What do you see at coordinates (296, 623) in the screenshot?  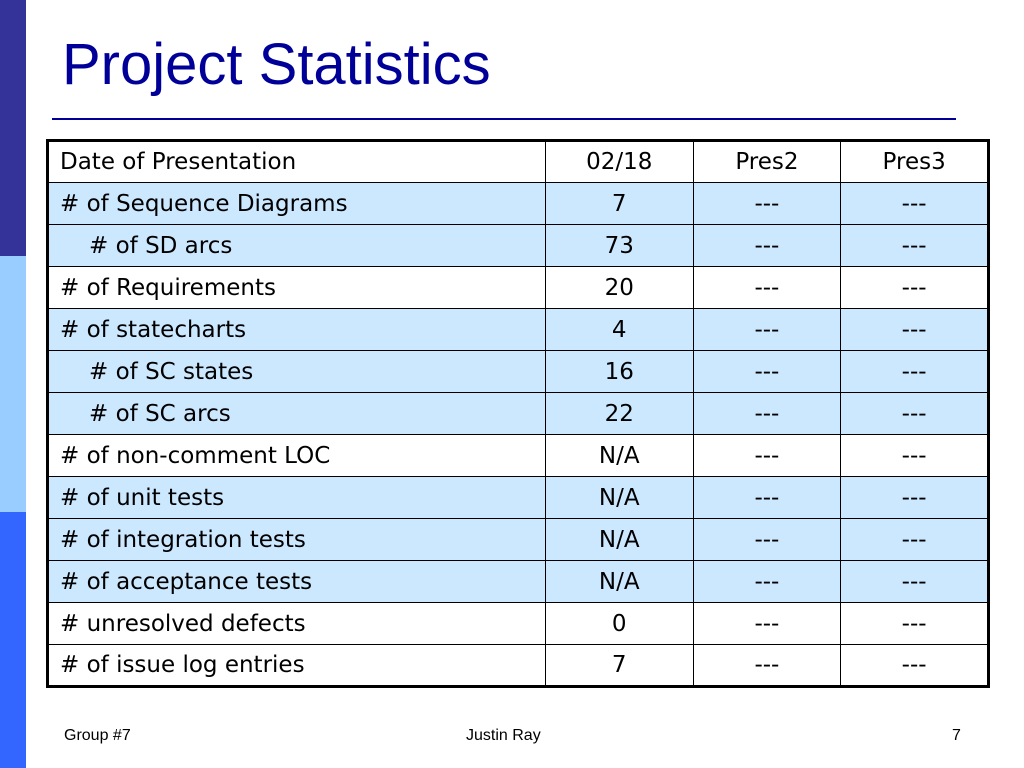 I see `row-label: # unresolved defects` at bounding box center [296, 623].